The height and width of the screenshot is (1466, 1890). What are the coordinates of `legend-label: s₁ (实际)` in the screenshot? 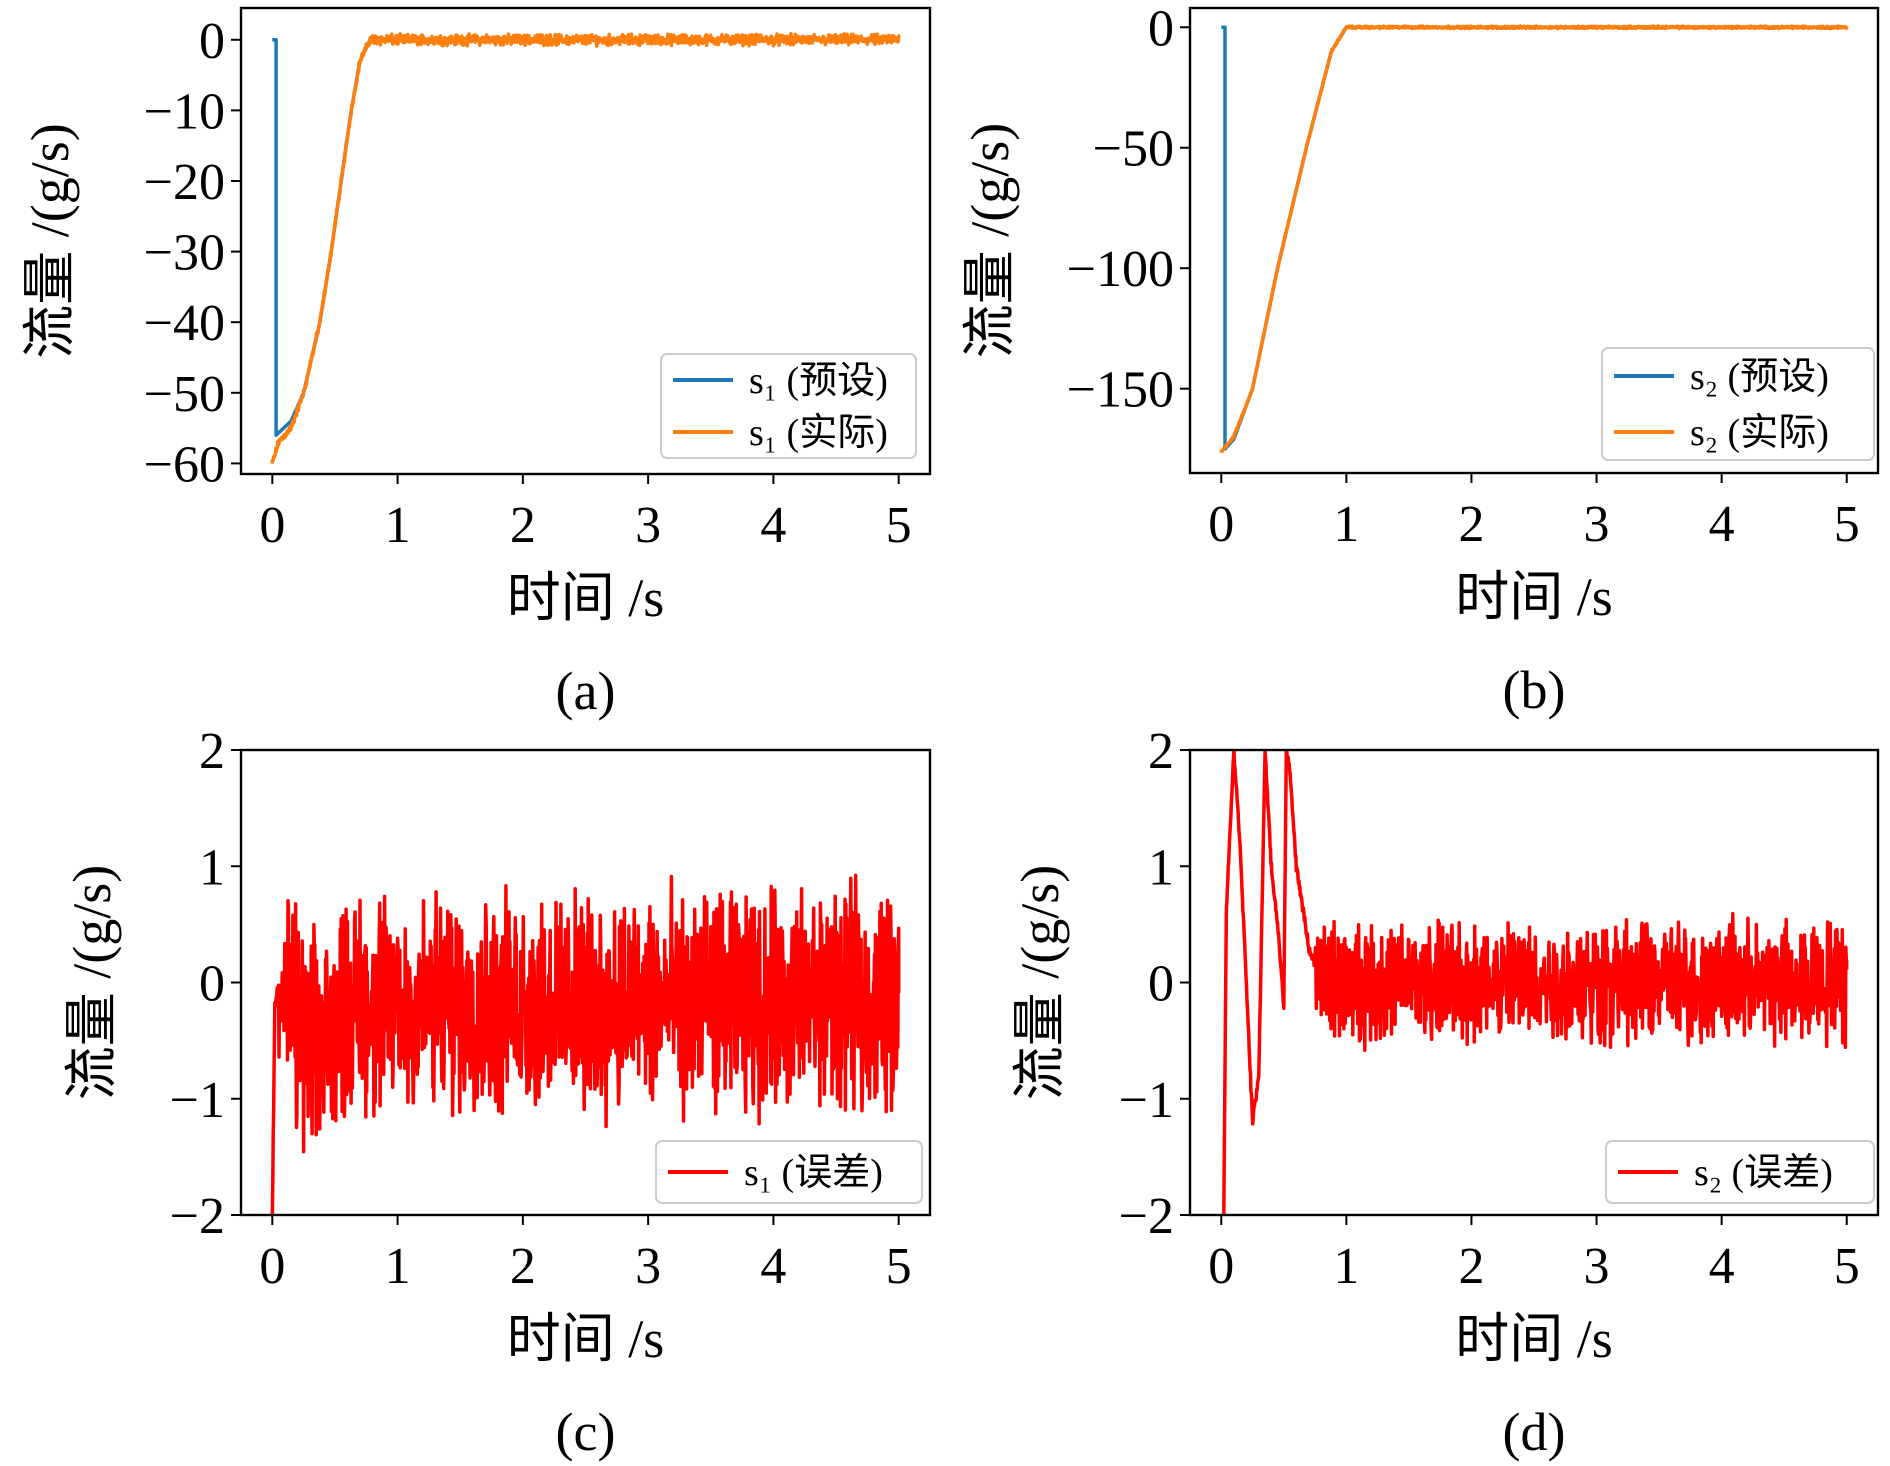 It's located at (818, 433).